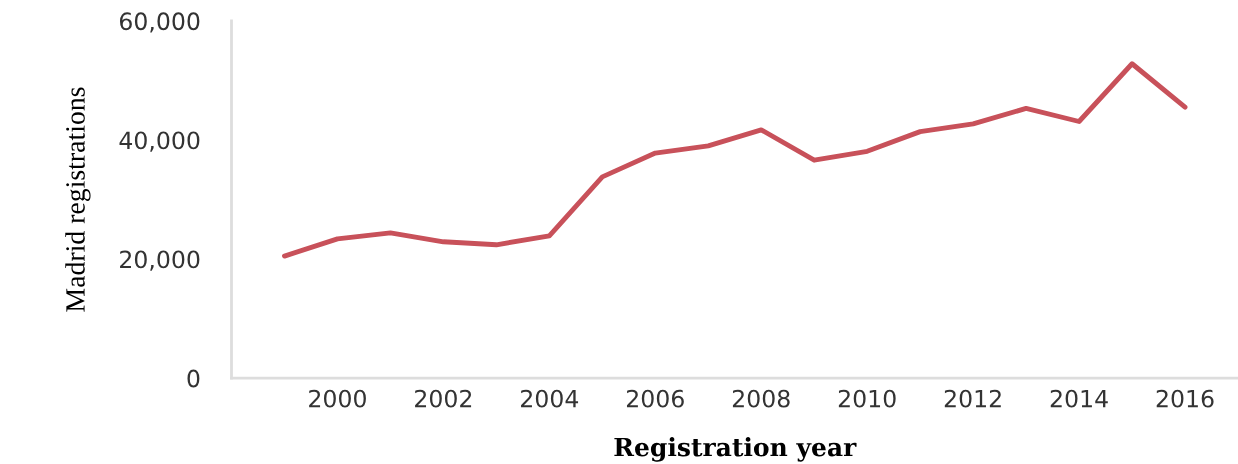 The width and height of the screenshot is (1238, 464). Describe the element at coordinates (443, 398) in the screenshot. I see `x-tick-label: 2002` at that location.